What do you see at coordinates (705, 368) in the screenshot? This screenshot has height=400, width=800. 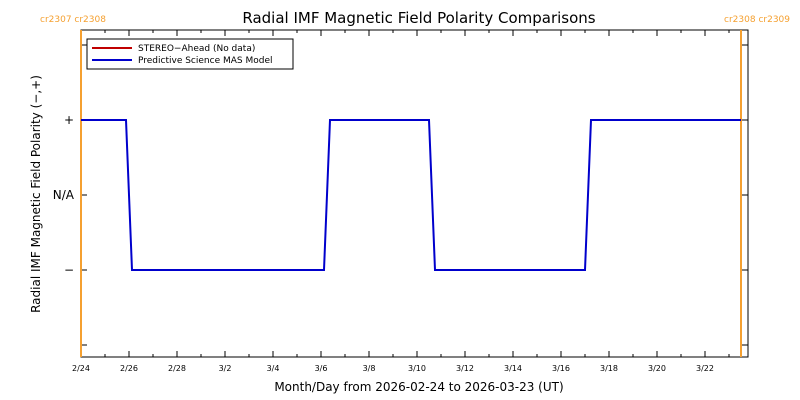 I see `x-tick-label: 3/22` at bounding box center [705, 368].